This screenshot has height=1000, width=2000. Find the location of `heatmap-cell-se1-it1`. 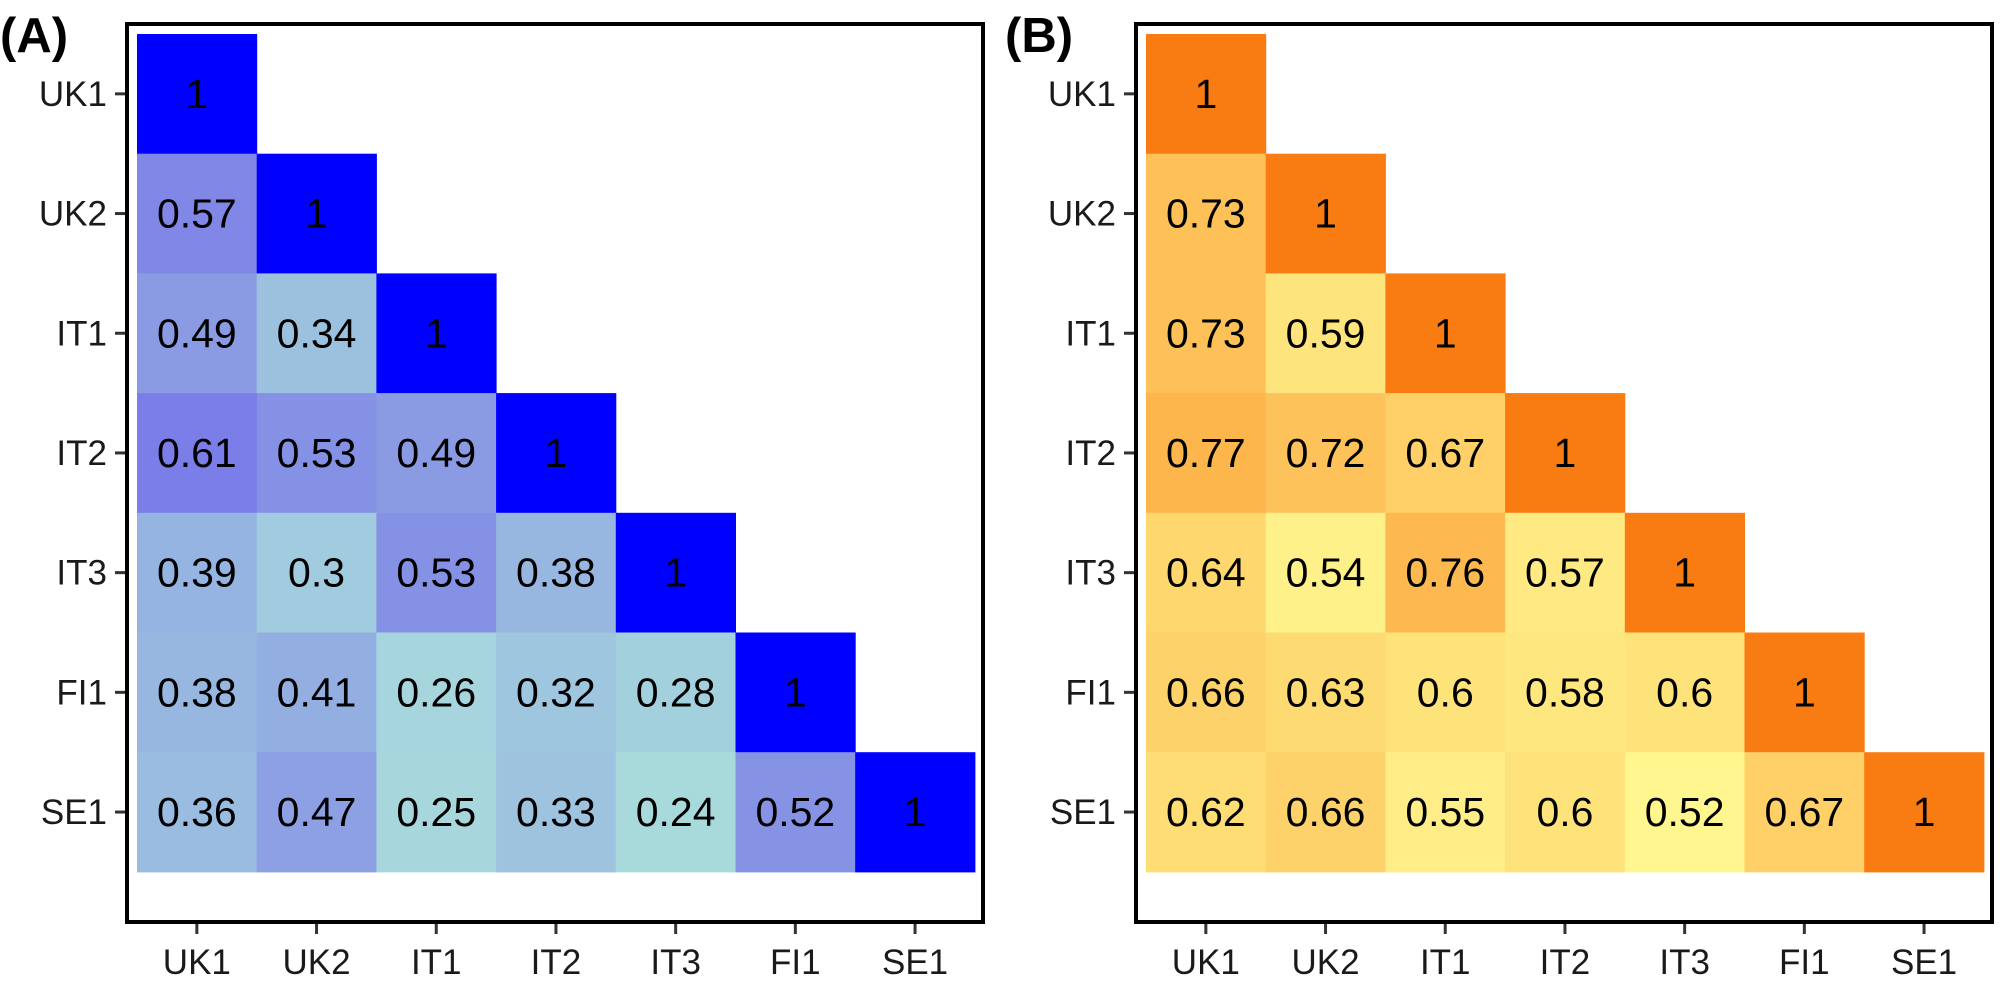

heatmap-cell-se1-it1 is located at coordinates (1445, 812).